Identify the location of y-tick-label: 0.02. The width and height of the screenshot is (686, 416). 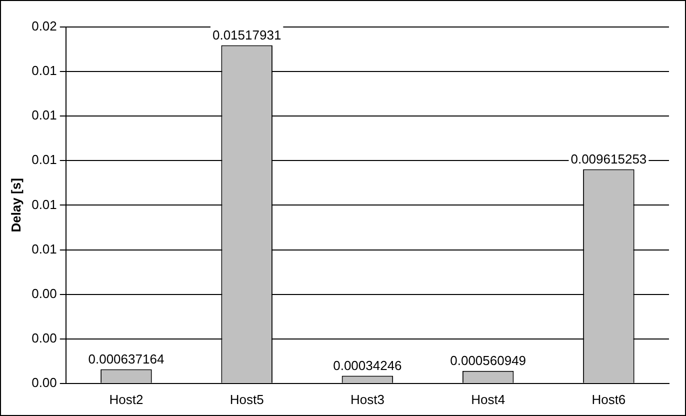
(44, 26).